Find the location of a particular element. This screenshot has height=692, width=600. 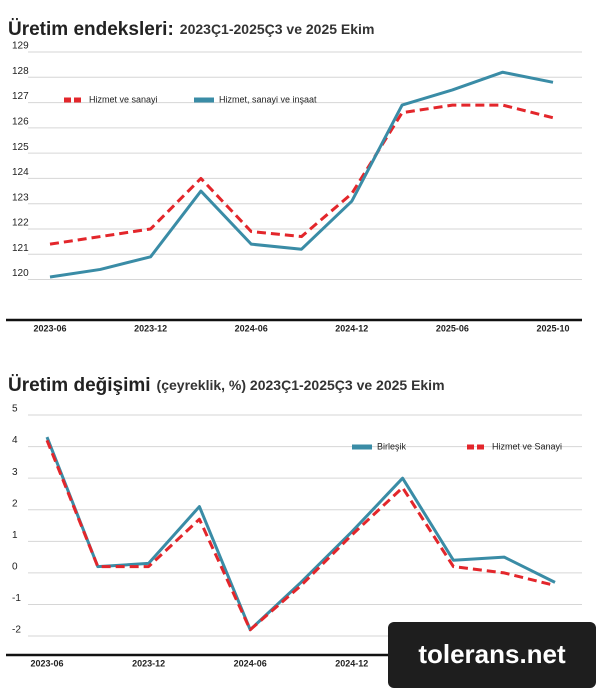

y-tick-label: -2 is located at coordinates (16, 630).